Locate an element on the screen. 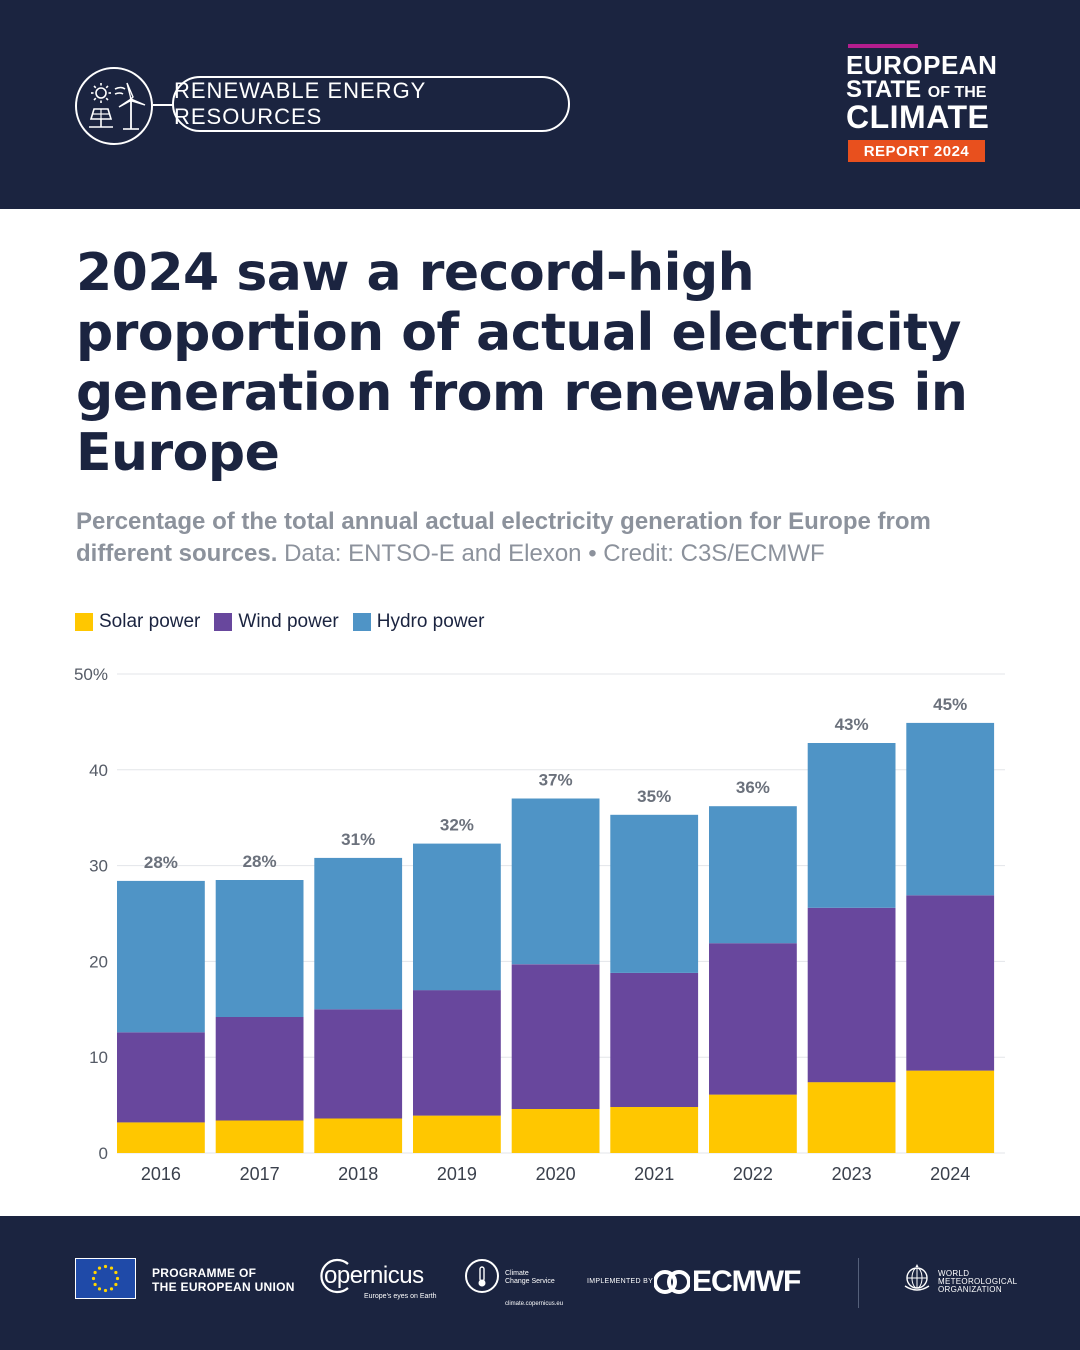 Image resolution: width=1080 pixels, height=1350 pixels. eu-text-line1: PROGRAMME OF is located at coordinates (204, 1273).